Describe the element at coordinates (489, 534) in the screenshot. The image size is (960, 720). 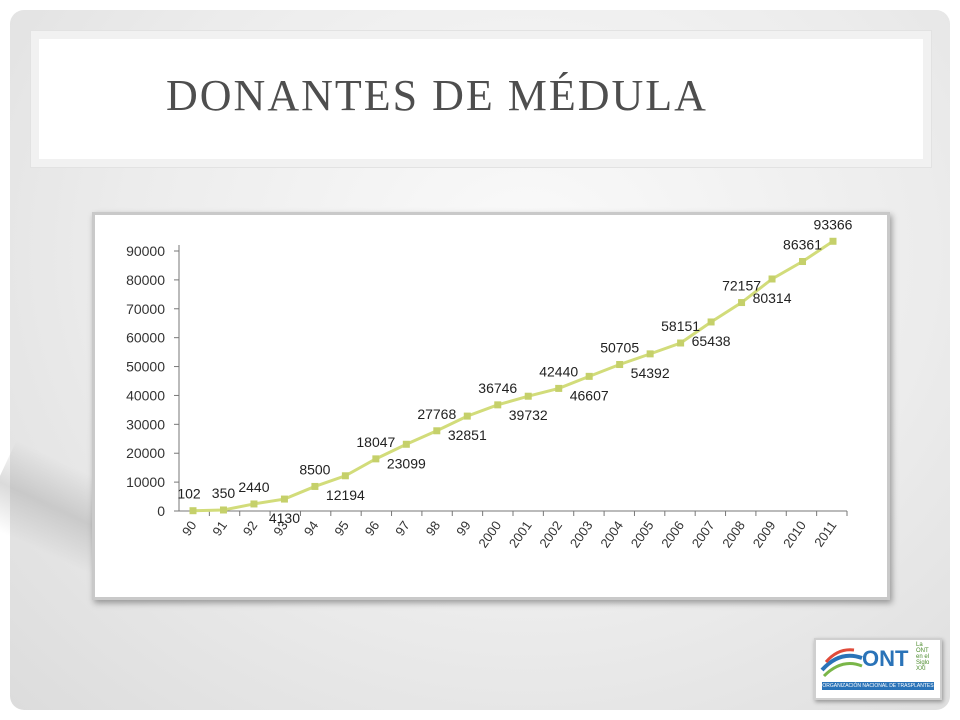
I see `x-tick-label: 2000` at that location.